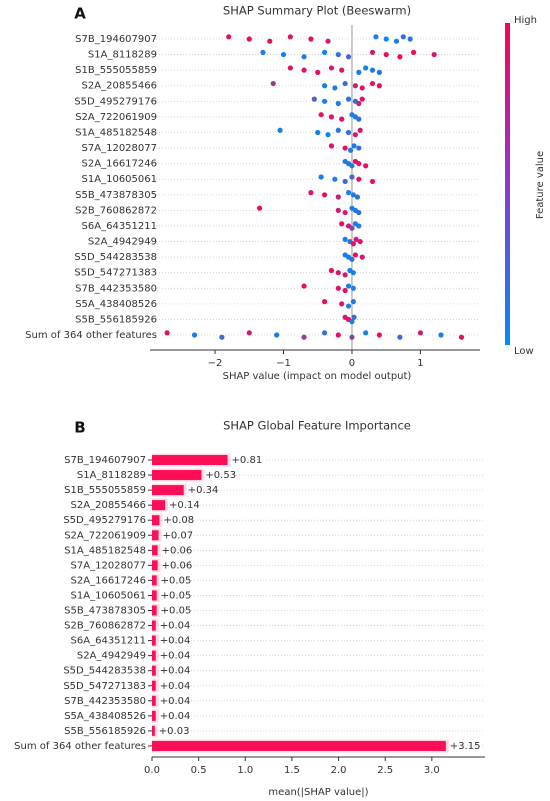 The width and height of the screenshot is (550, 801). Describe the element at coordinates (105, 550) in the screenshot. I see `y-tick-label: S1A_485182548` at that location.